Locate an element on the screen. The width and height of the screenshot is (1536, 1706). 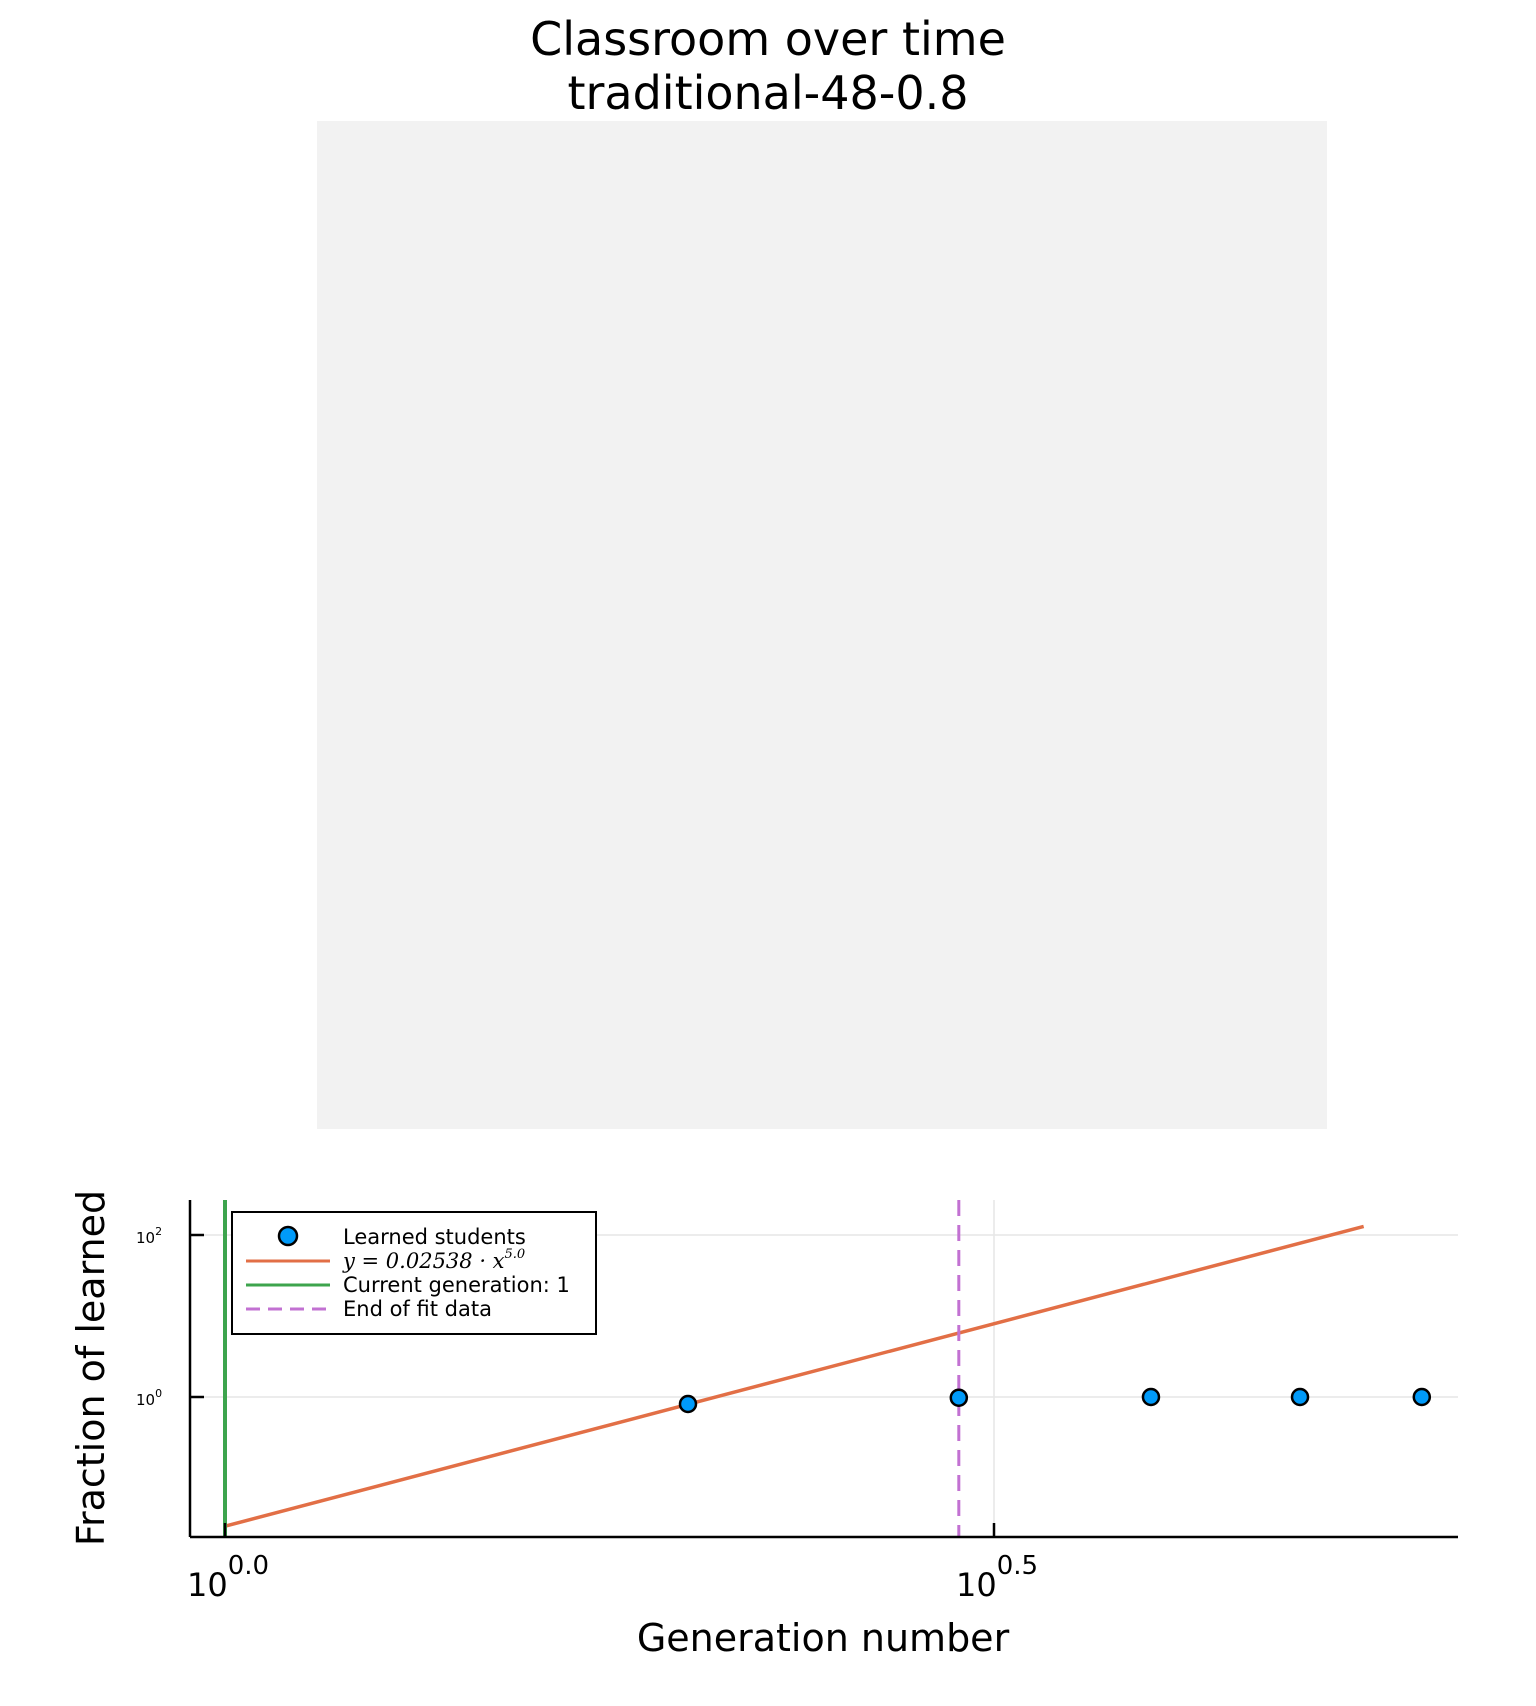
legend-label-fit-exp: 5.0 is located at coordinates (515, 1254).